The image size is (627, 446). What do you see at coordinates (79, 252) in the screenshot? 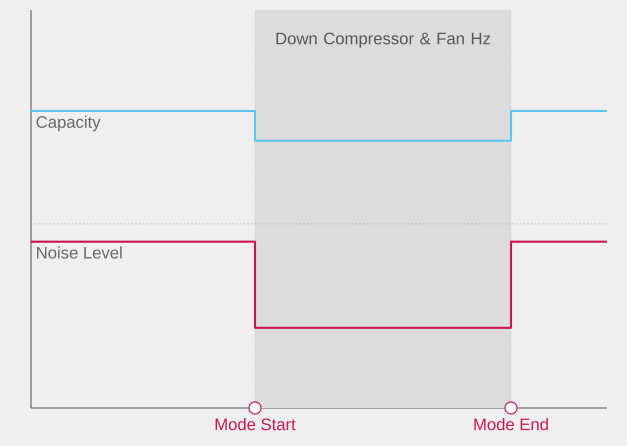
I see `series-label: Noise Level` at bounding box center [79, 252].